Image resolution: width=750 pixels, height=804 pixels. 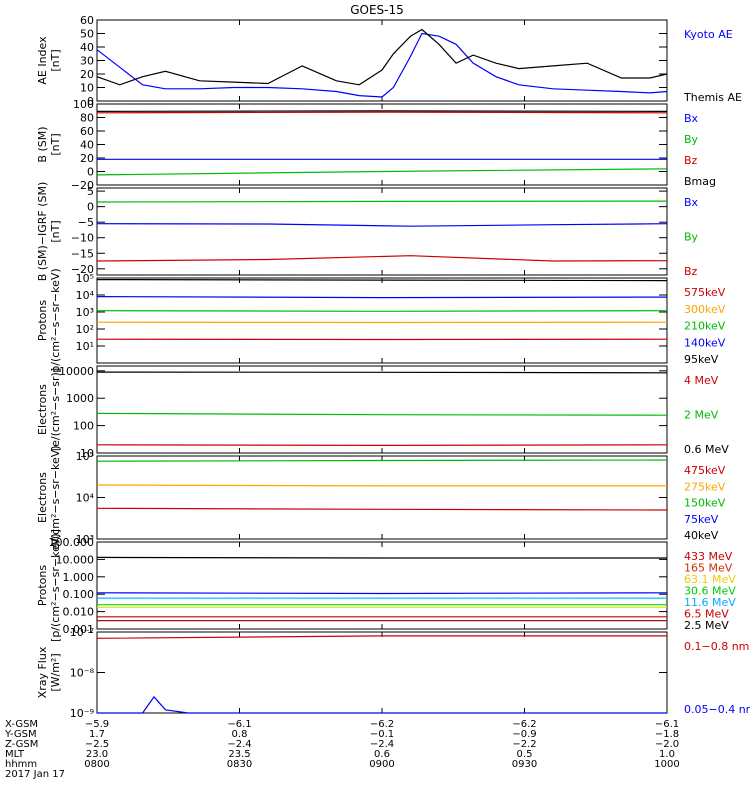 I want to click on y-axis-label-6-0: Protons, so click(x=42, y=585).